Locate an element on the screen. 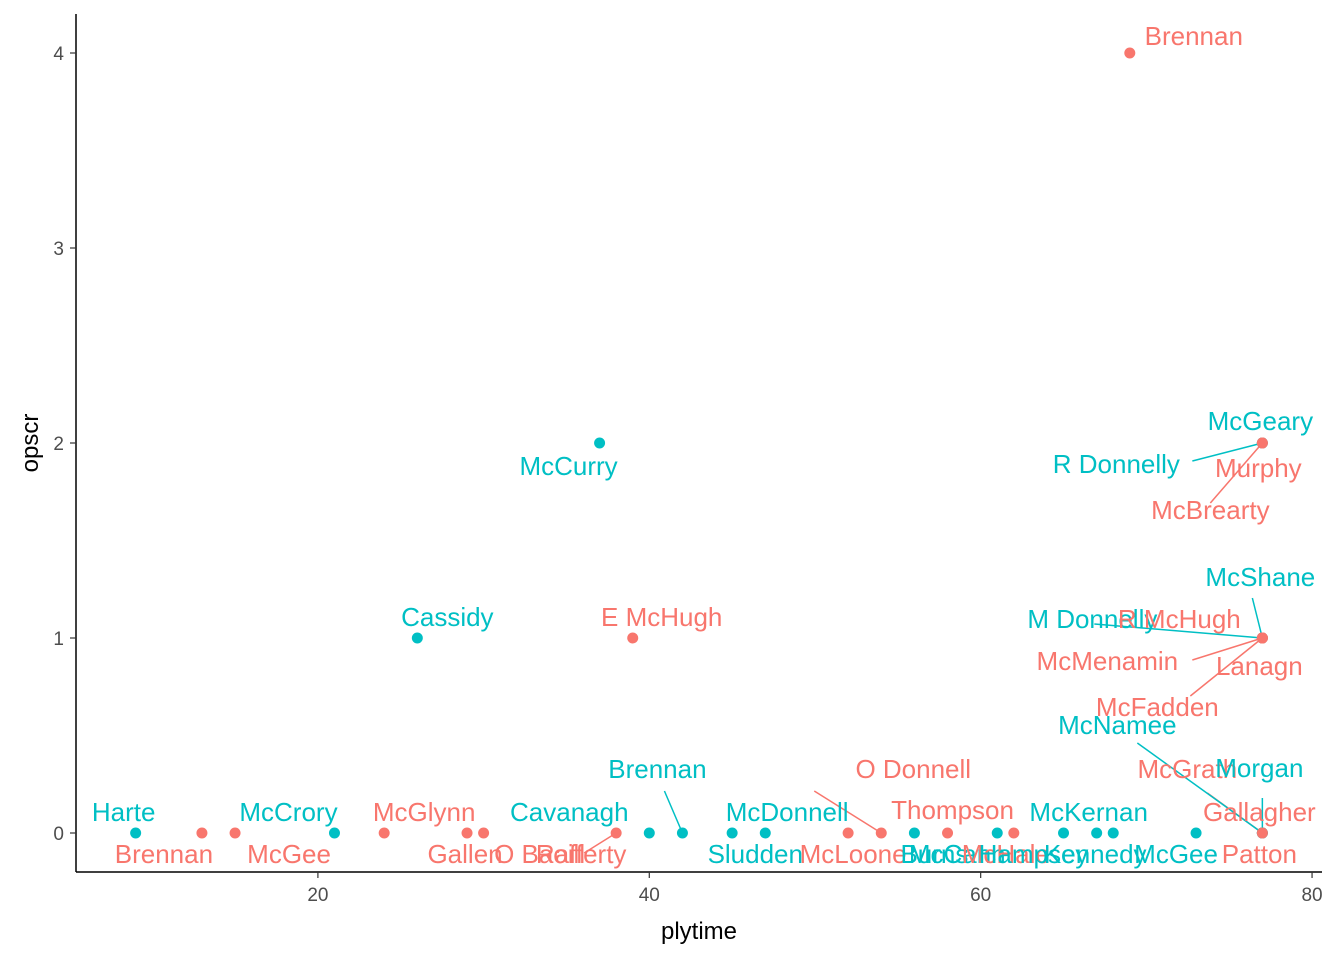 The image size is (1344, 960). point-label: Thompson is located at coordinates (952, 810).